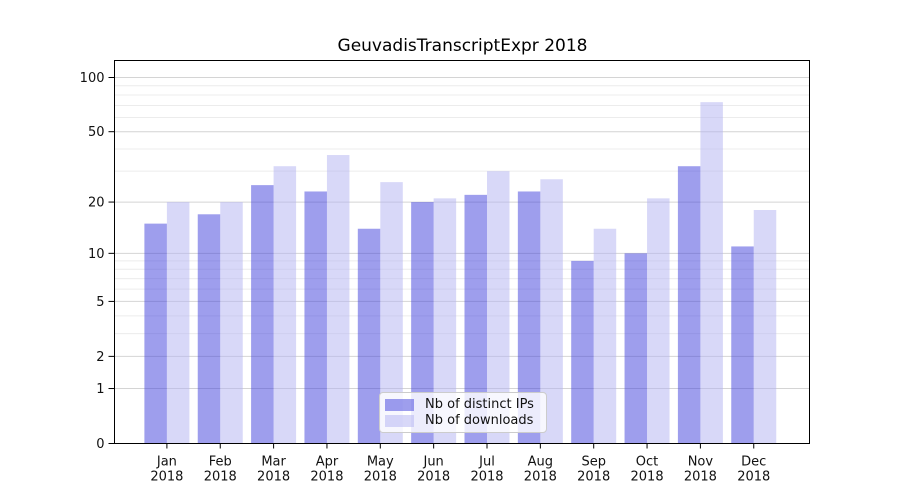 The width and height of the screenshot is (900, 500). Describe the element at coordinates (486, 462) in the screenshot. I see `x-tick-label-month: Jul` at that location.